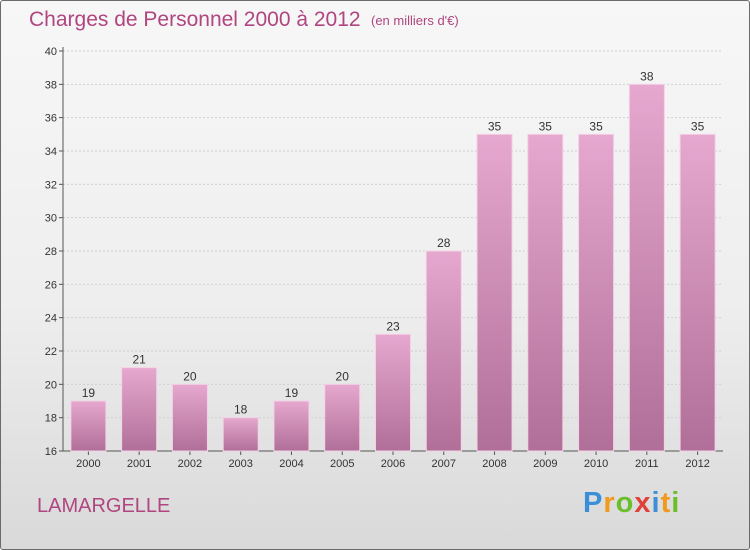 The image size is (750, 550). Describe the element at coordinates (666, 503) in the screenshot. I see `brand-letter: t` at that location.